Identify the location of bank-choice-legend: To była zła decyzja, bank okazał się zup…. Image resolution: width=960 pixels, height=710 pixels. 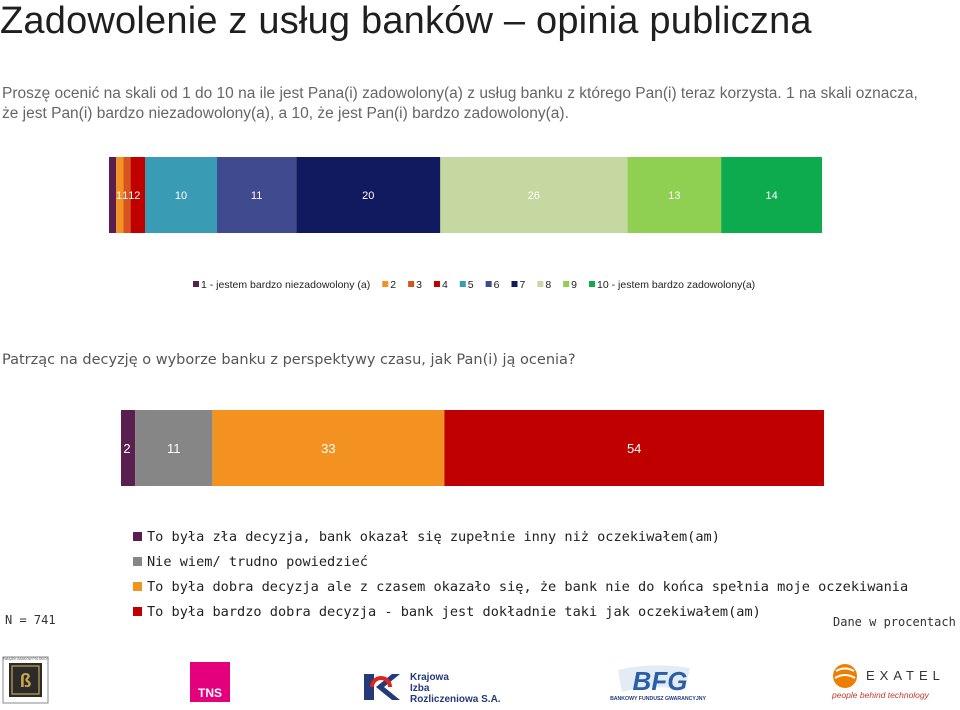
(520, 574).